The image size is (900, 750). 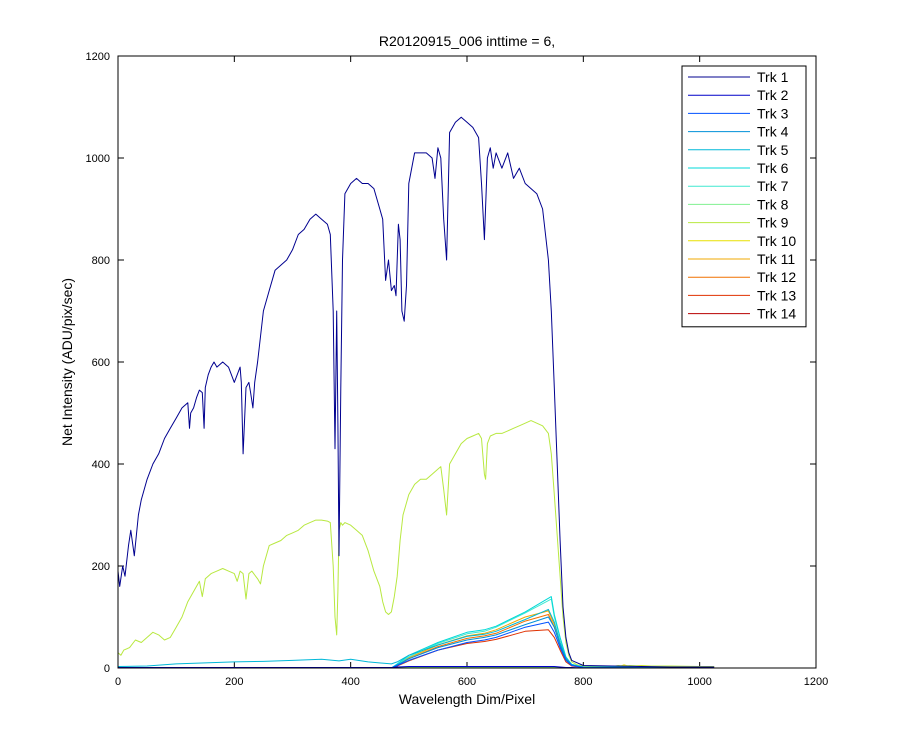 I want to click on y-tick-label: 1200, so click(x=98, y=57).